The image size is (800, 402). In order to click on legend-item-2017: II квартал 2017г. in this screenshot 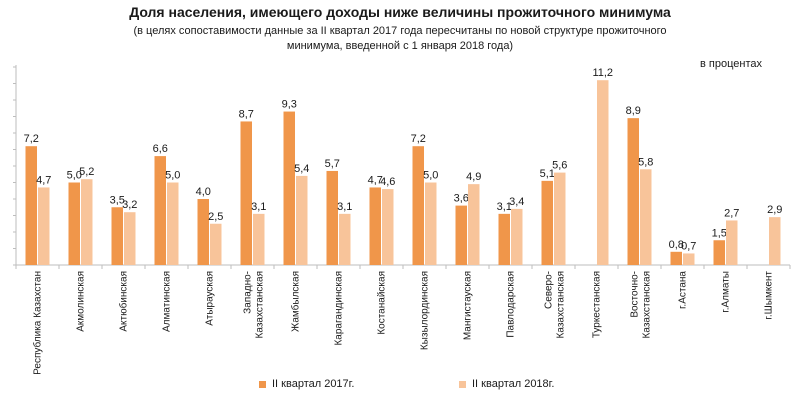, I will do `click(306, 384)`.